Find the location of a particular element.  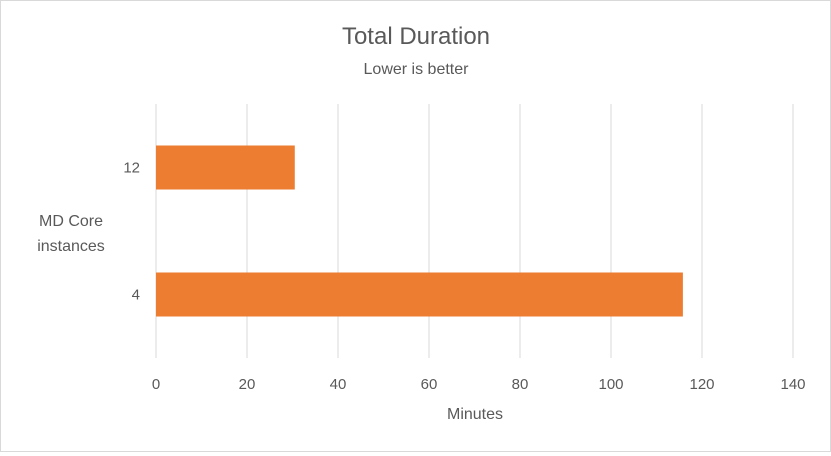

chart-subtitle: Lower is better is located at coordinates (417, 69).